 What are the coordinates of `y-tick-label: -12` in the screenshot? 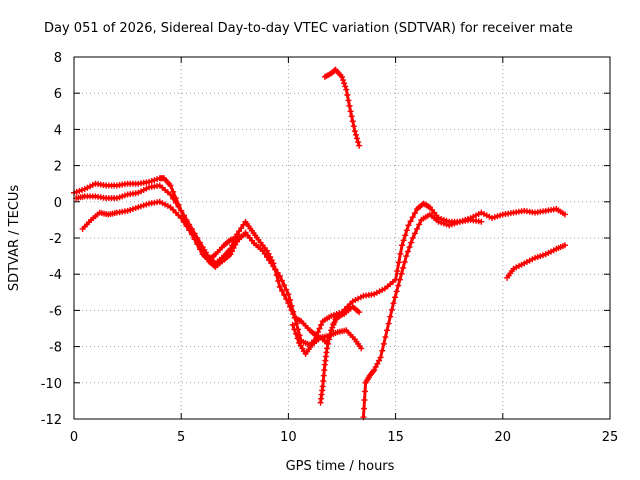 It's located at (51, 420).